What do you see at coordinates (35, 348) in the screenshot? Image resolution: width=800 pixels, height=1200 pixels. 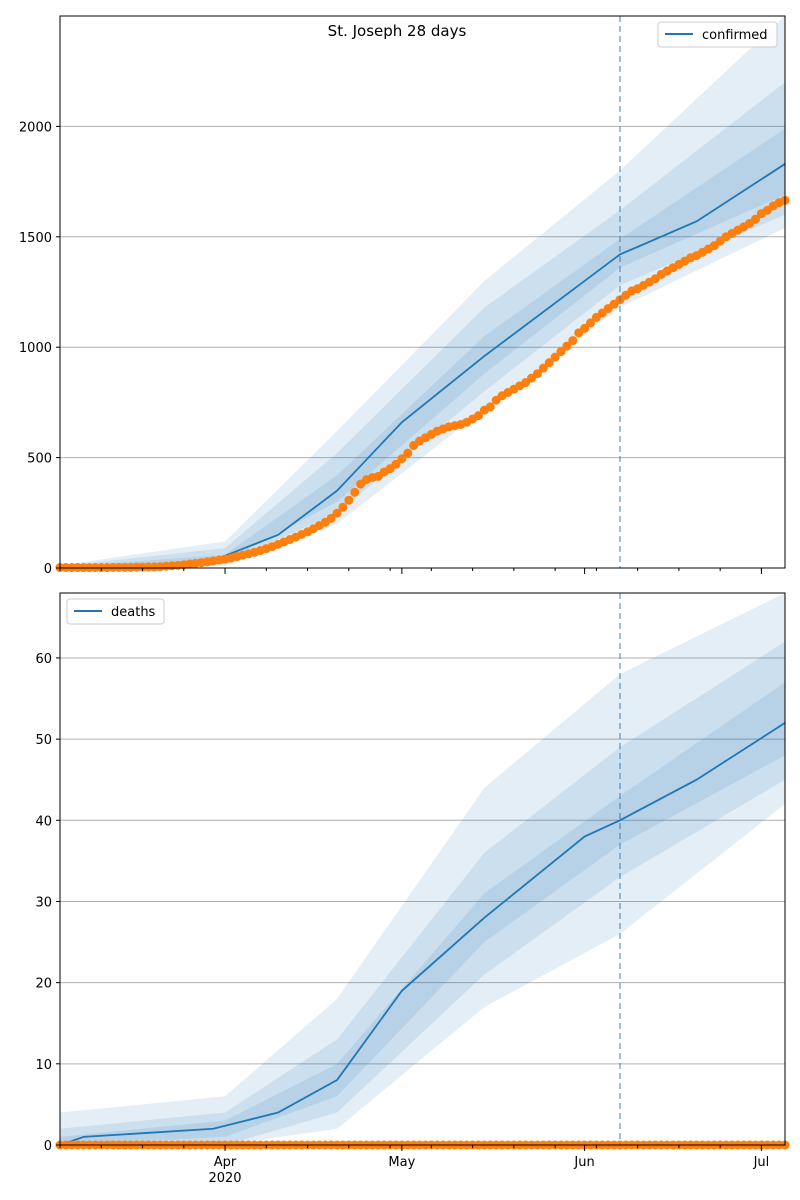 I see `confirmed-y-tick-label: 1000` at bounding box center [35, 348].